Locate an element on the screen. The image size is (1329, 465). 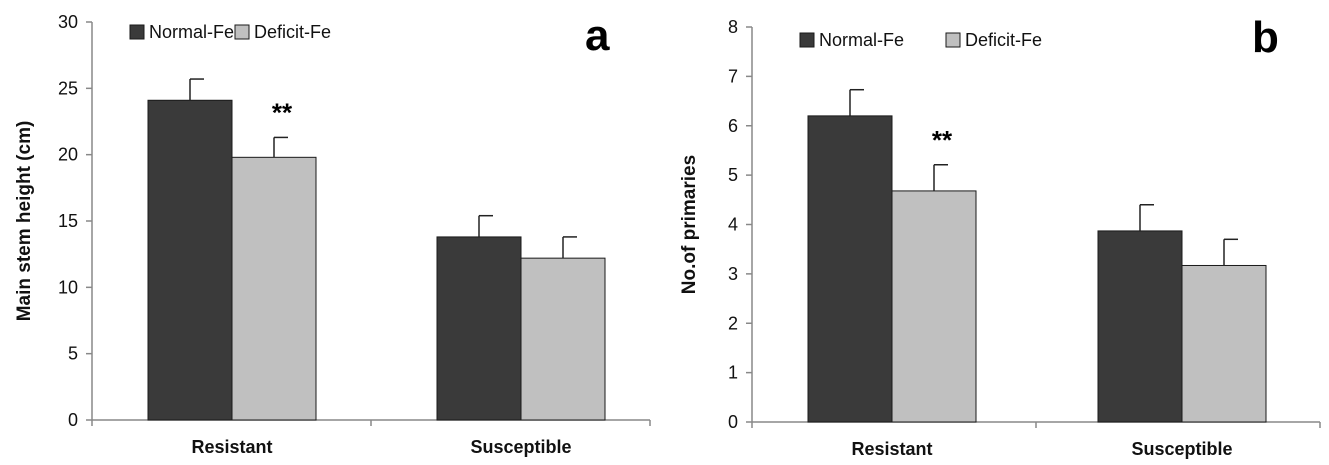
y-tick-label: 15 is located at coordinates (68, 221).